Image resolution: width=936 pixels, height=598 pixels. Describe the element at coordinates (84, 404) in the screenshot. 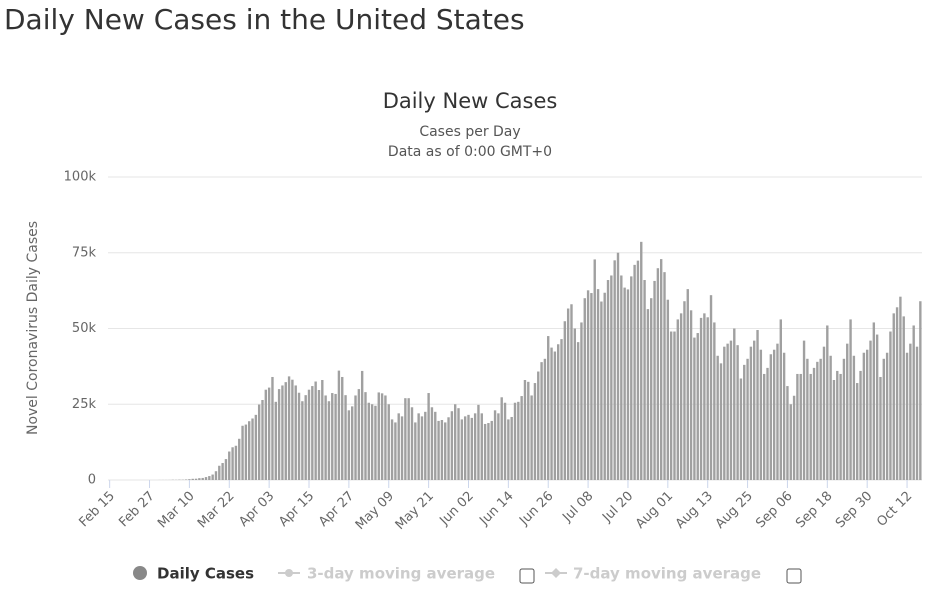

I see `y-tick-label: 25k` at that location.